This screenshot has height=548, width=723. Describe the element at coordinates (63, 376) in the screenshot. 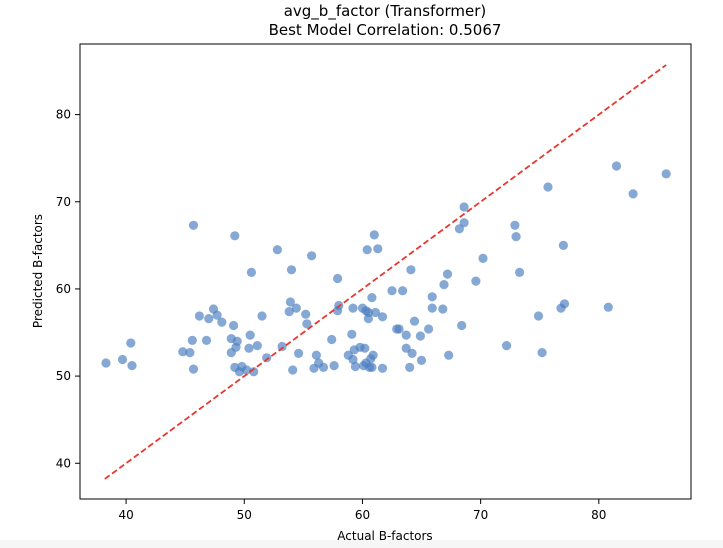

I see `y-tick-label: 50` at that location.